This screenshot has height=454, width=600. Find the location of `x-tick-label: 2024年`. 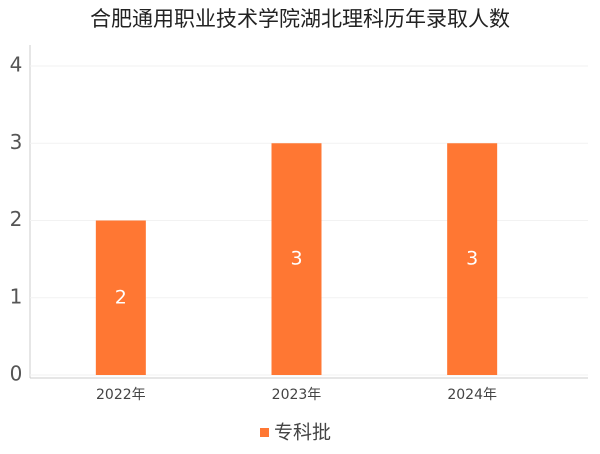

x-tick-label: 2024年 is located at coordinates (472, 395).